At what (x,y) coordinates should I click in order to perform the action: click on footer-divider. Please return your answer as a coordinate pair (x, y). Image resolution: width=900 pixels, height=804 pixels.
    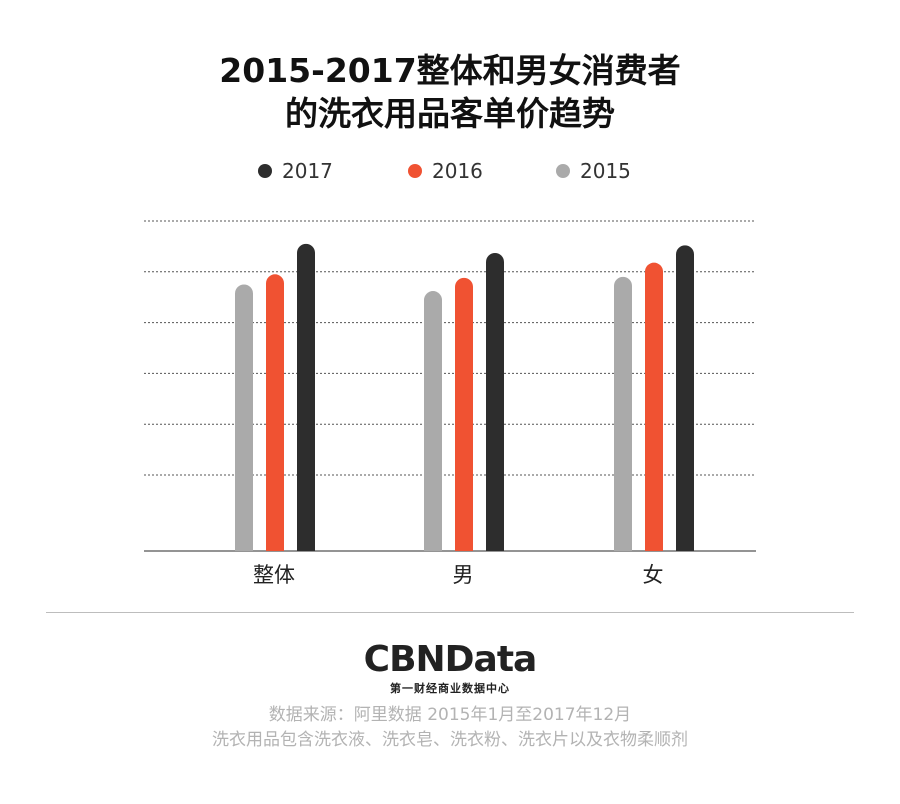
    Looking at the image, I should click on (450, 612).